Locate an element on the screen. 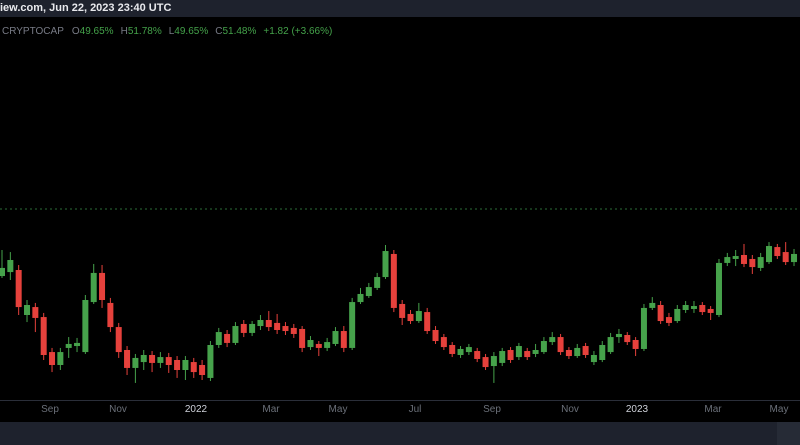  ohlc-close: C51.48% is located at coordinates (235, 31).